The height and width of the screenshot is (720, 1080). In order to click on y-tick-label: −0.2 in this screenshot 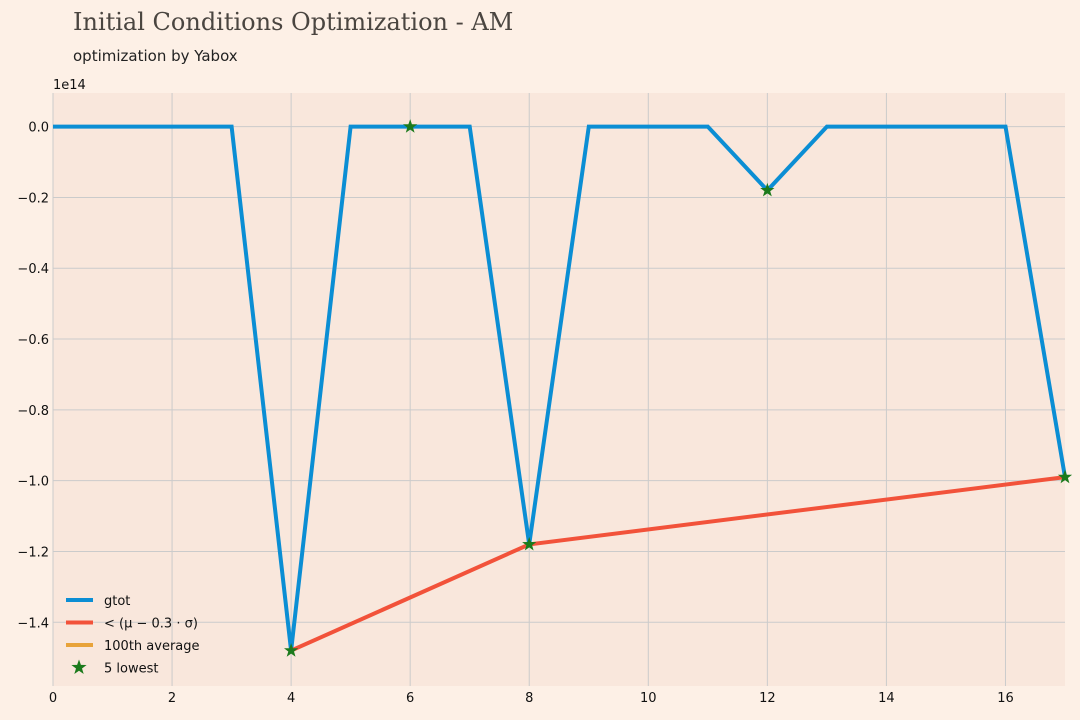, I will do `click(33, 198)`.